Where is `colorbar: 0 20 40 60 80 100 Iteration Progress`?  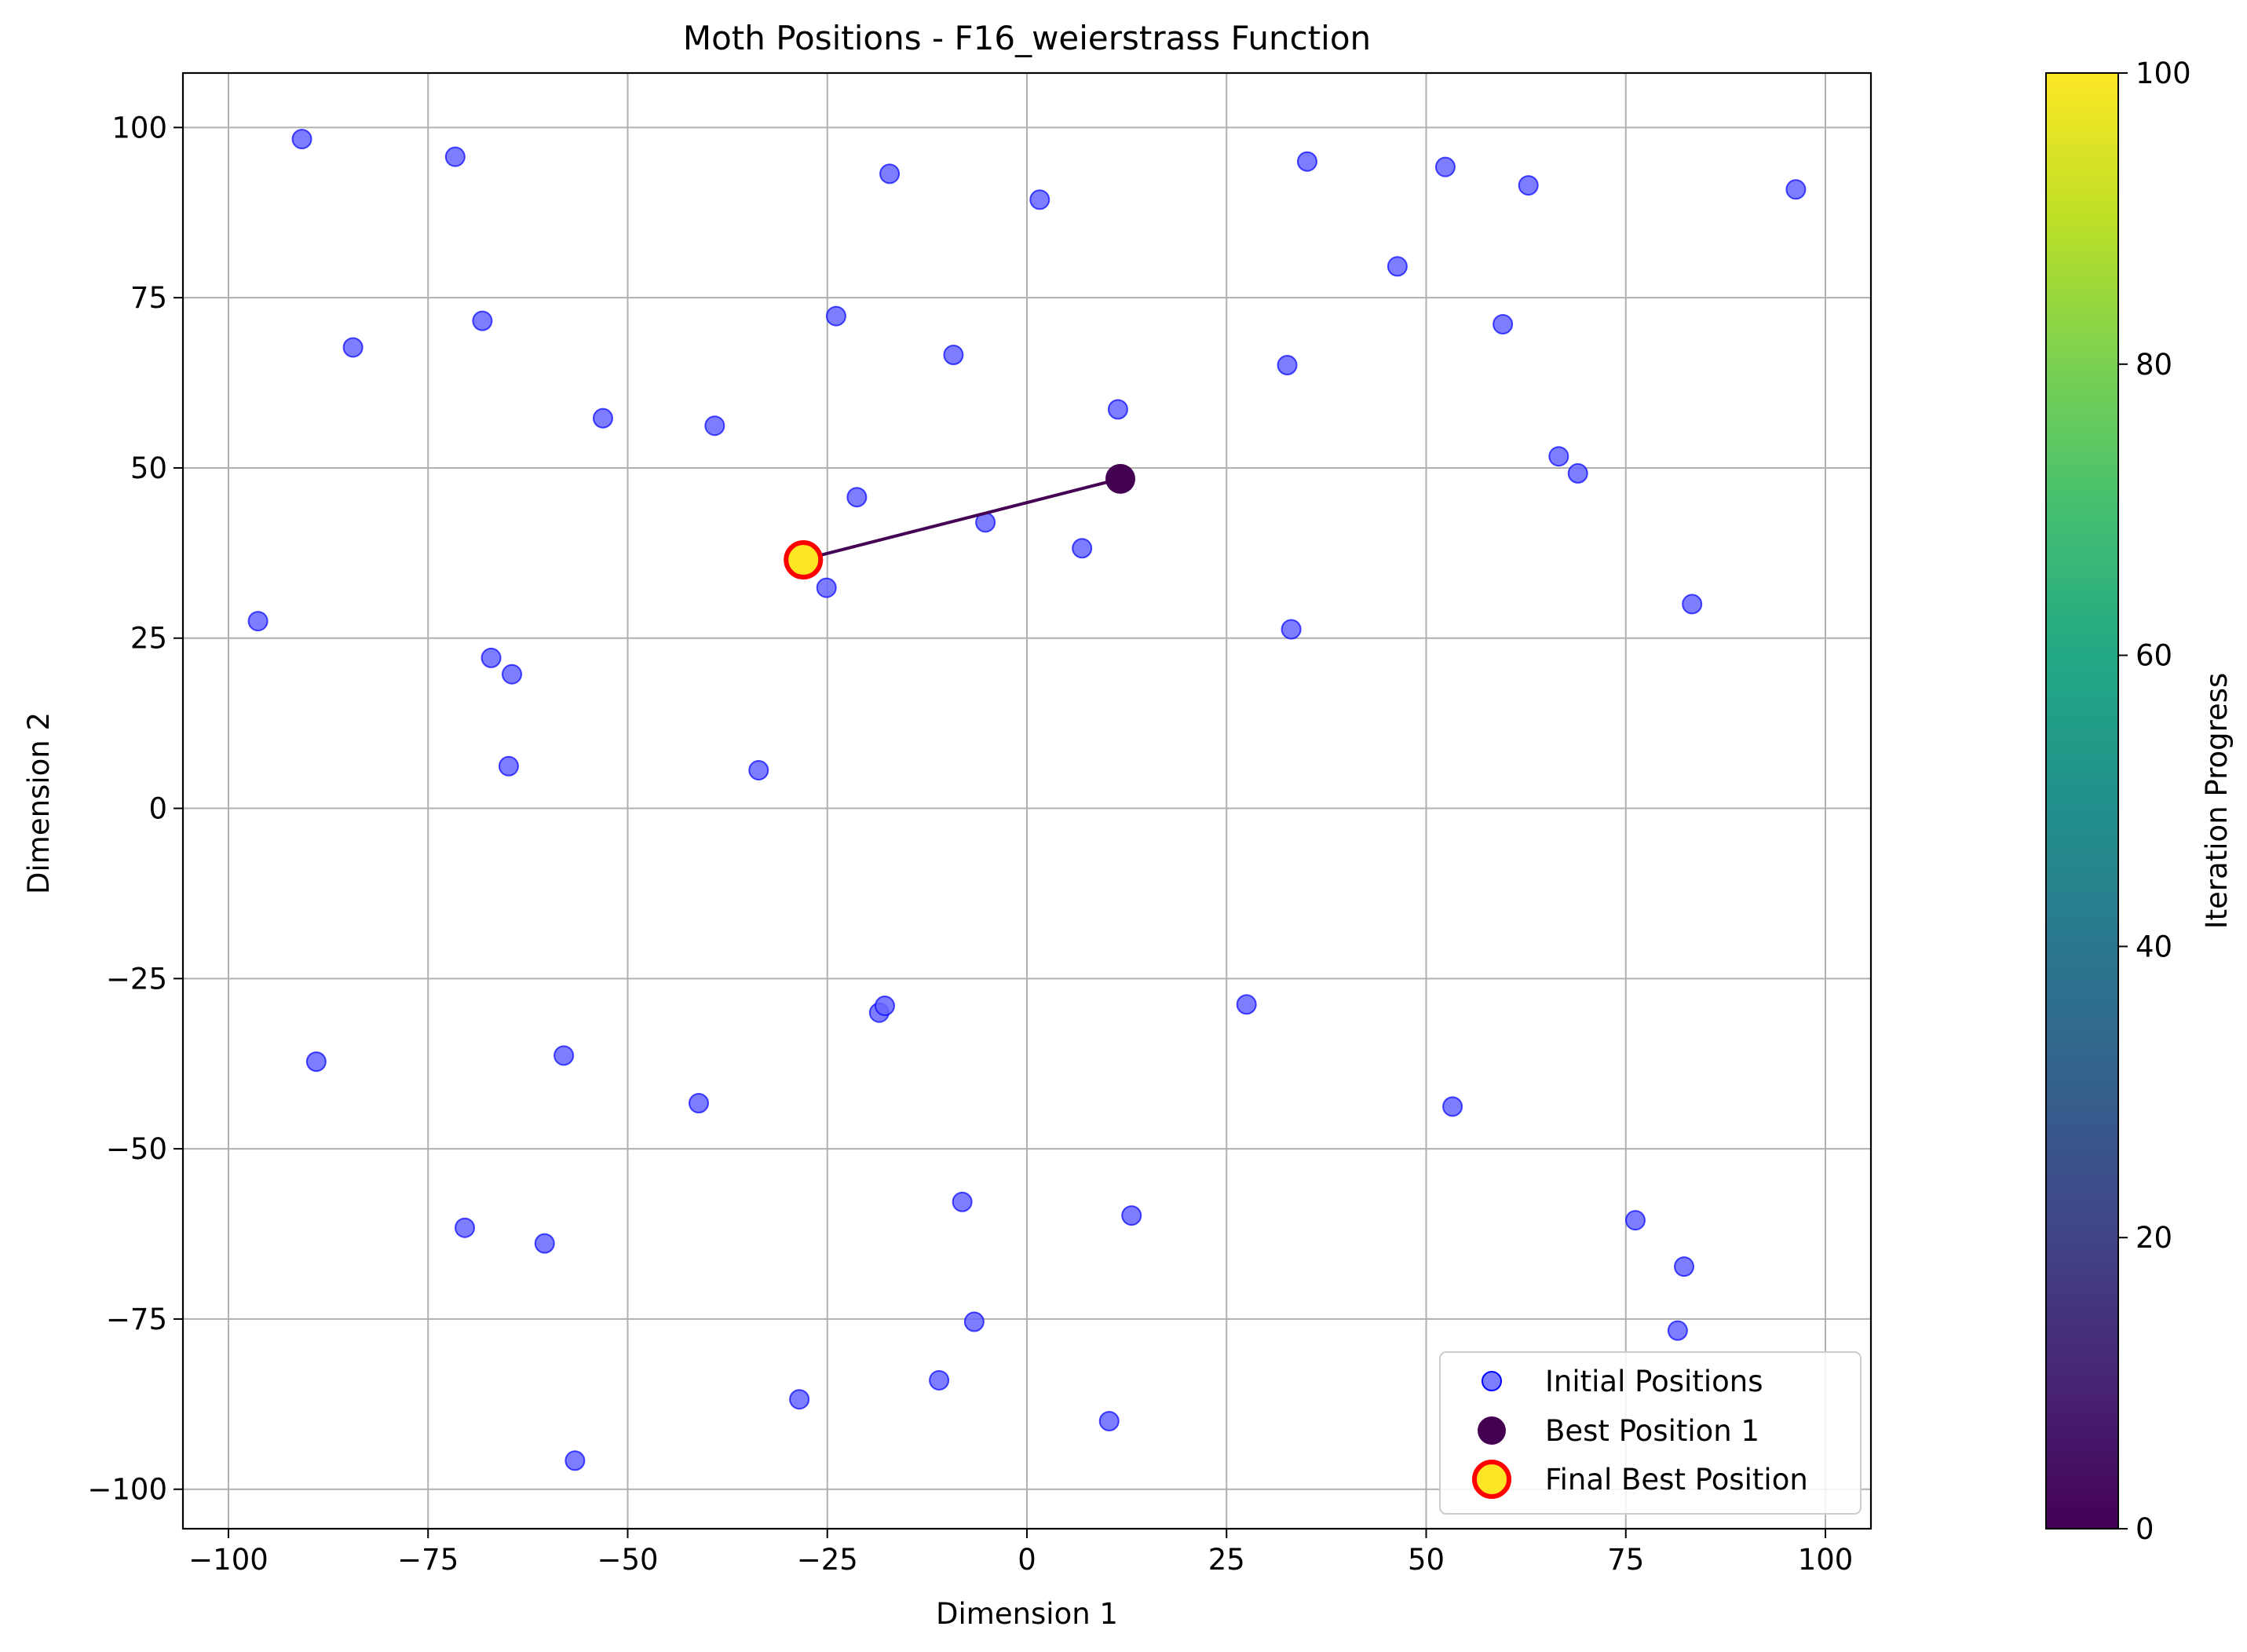 colorbar: 0 20 40 60 80 100 Iteration Progress is located at coordinates (2139, 801).